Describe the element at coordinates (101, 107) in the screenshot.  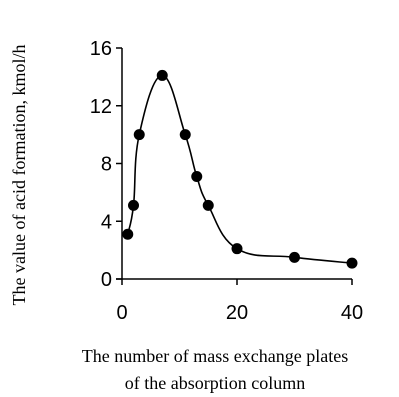
I see `y-tick-label: 12` at that location.